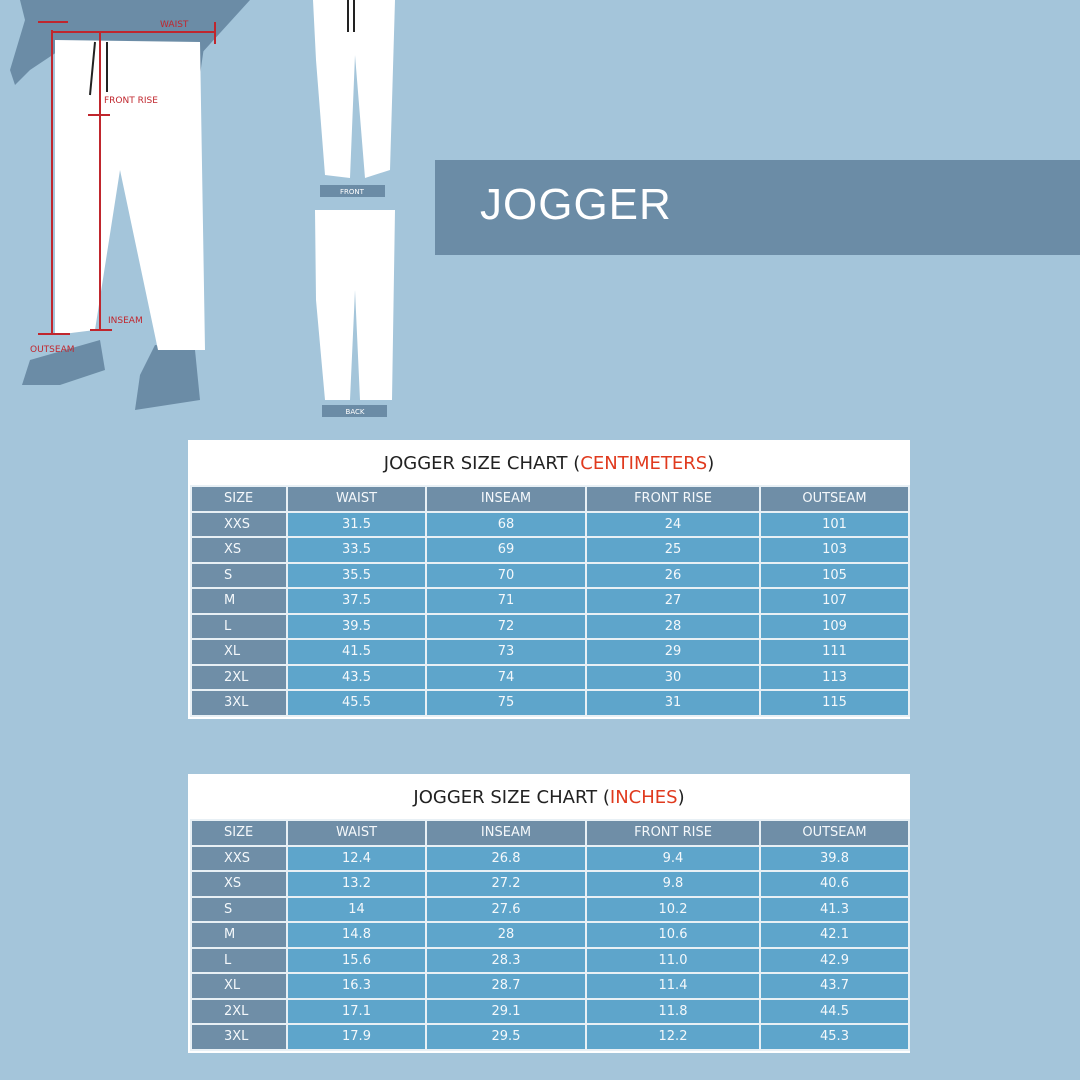 The height and width of the screenshot is (1080, 1080). I want to click on chart-title: JOGGER SIZE CHART (CENTIMETERS), so click(549, 462).